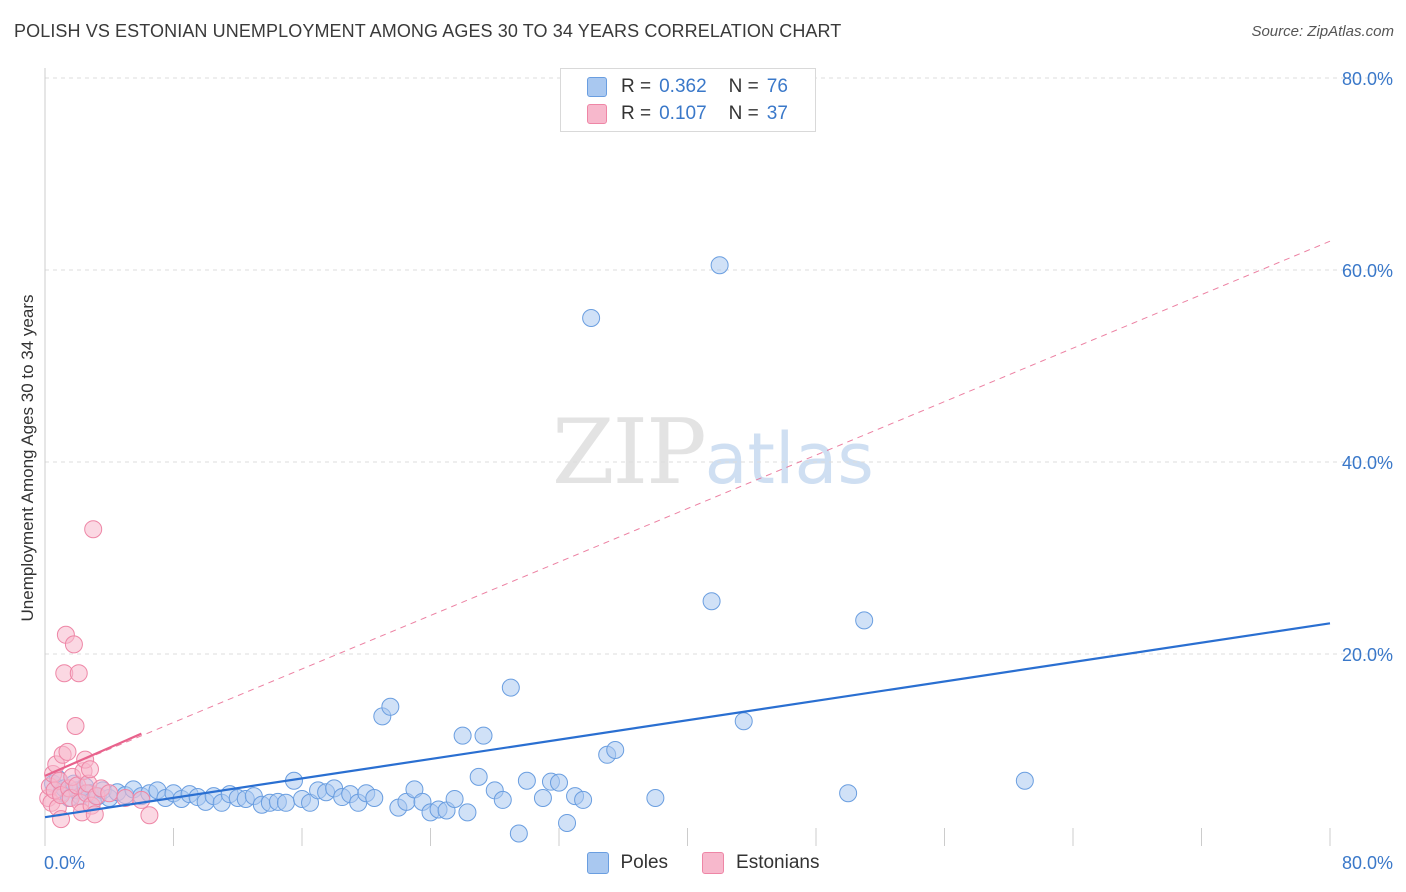 This screenshot has height=892, width=1406. I want to click on estonians-trend-line, so click(93, 754).